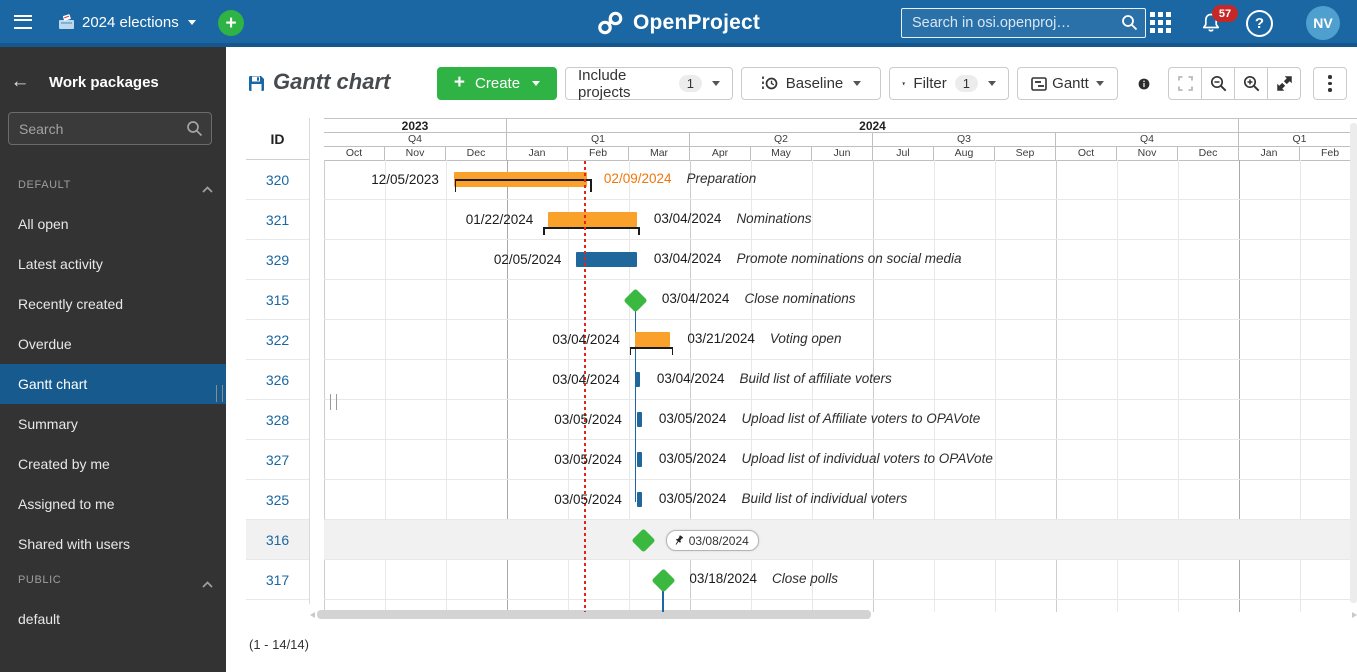 This screenshot has height=672, width=1357. What do you see at coordinates (1353, 363) in the screenshot?
I see `vertical-scrollbar` at bounding box center [1353, 363].